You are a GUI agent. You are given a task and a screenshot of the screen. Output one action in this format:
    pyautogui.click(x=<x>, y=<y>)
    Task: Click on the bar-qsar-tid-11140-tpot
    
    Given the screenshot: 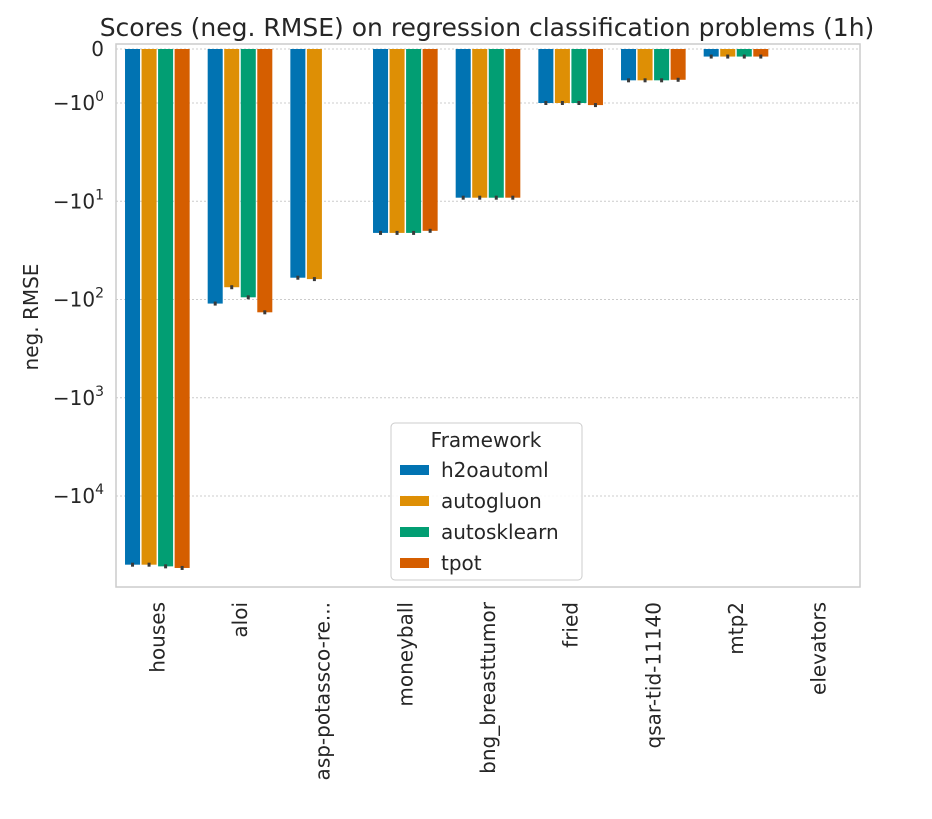 What is the action you would take?
    pyautogui.click(x=678, y=64)
    